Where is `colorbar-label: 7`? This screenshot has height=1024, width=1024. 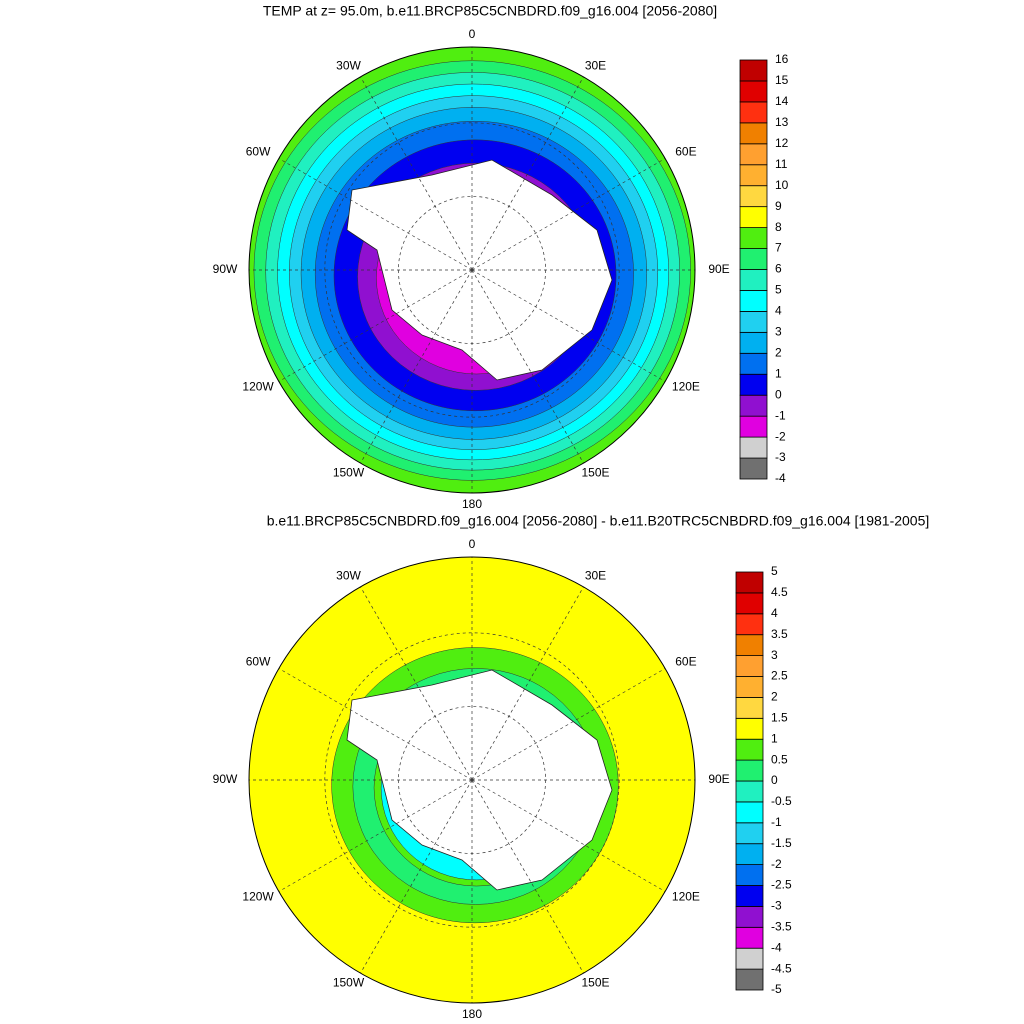
colorbar-label: 7 is located at coordinates (778, 248).